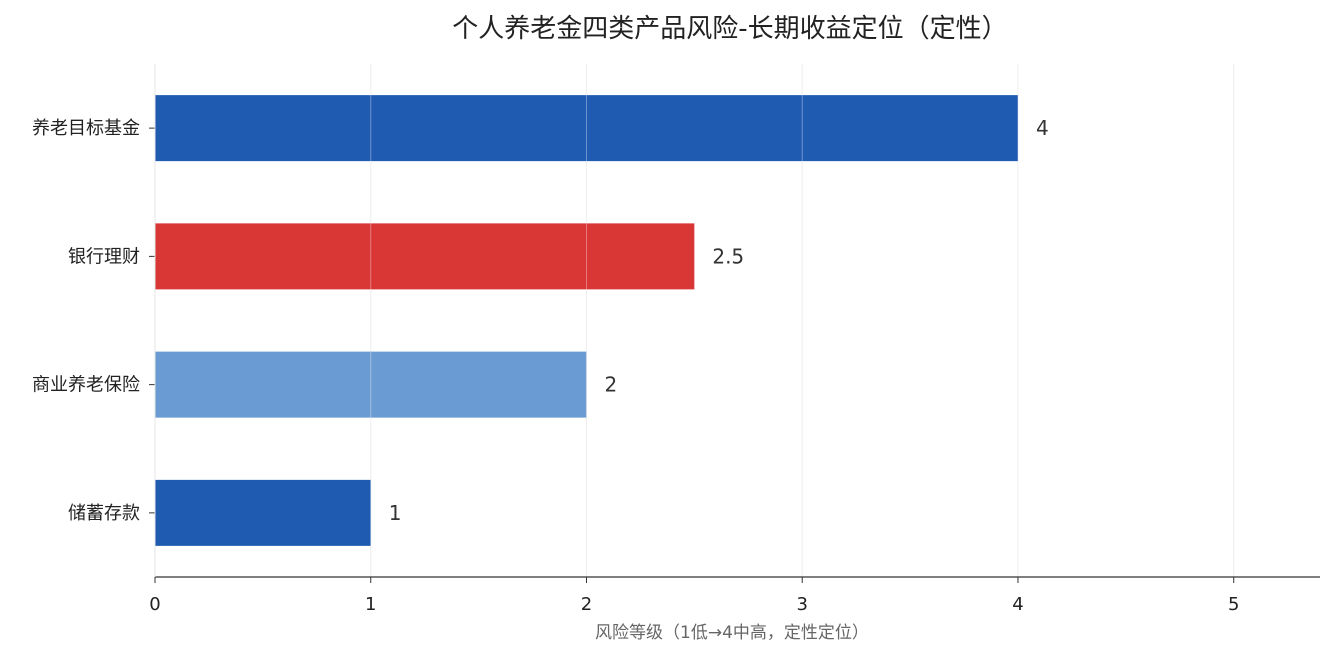 The width and height of the screenshot is (1334, 660). What do you see at coordinates (732, 633) in the screenshot?
I see `x-axis-label: 风险等级（1低→4中高，定性定位）` at bounding box center [732, 633].